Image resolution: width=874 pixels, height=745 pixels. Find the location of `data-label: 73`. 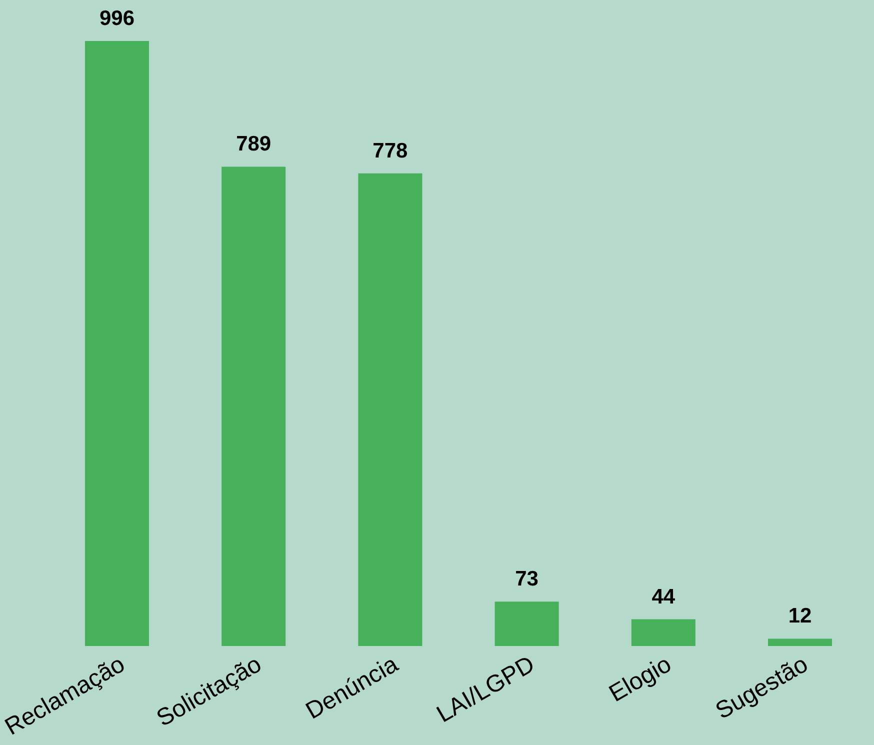

data-label: 73 is located at coordinates (526, 579).